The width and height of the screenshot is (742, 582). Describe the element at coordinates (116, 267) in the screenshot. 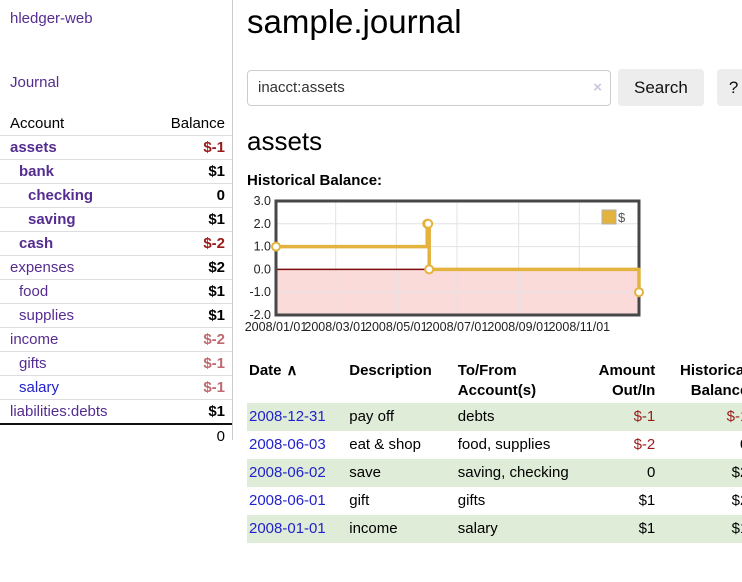

I see `account-row-expenses: expenses $2` at that location.